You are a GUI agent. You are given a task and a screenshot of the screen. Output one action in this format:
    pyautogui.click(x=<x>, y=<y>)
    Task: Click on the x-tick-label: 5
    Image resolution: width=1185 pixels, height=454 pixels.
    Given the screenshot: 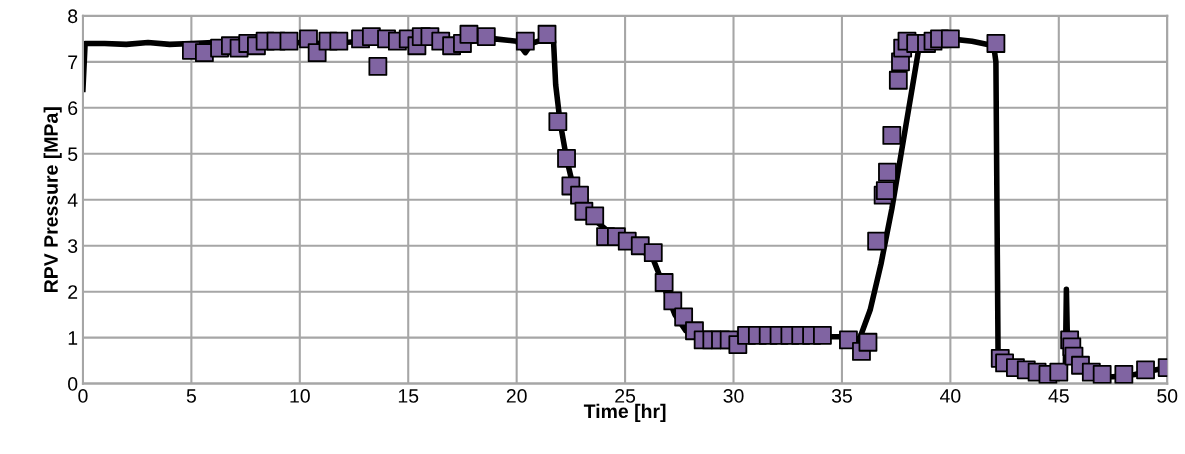 What is the action you would take?
    pyautogui.click(x=191, y=396)
    